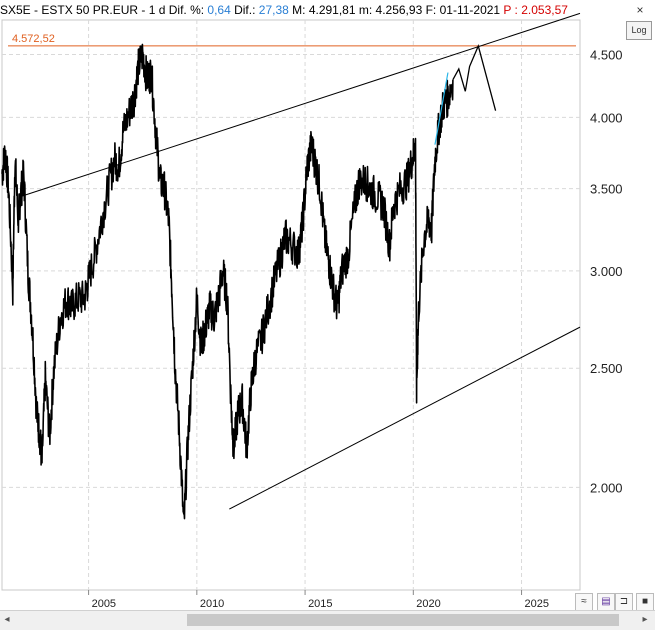 This screenshot has width=655, height=630. I want to click on x-axis: 2005 2010 2015 2020 2025, so click(320, 604).